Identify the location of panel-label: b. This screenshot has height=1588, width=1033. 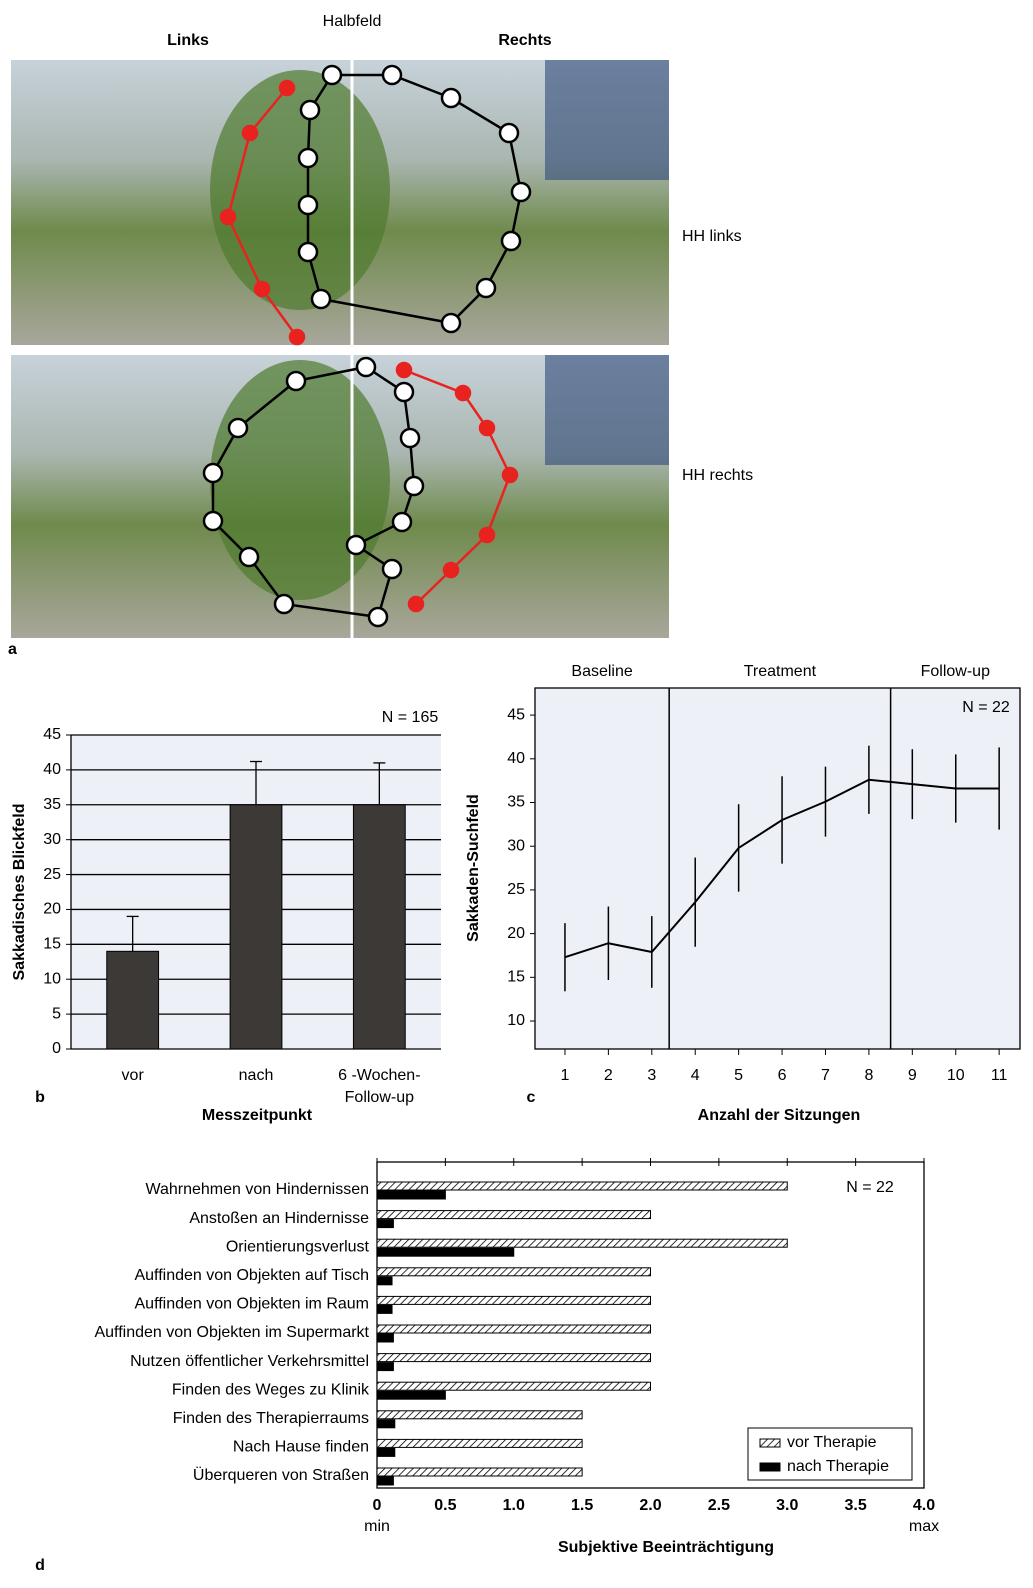
(40, 1097).